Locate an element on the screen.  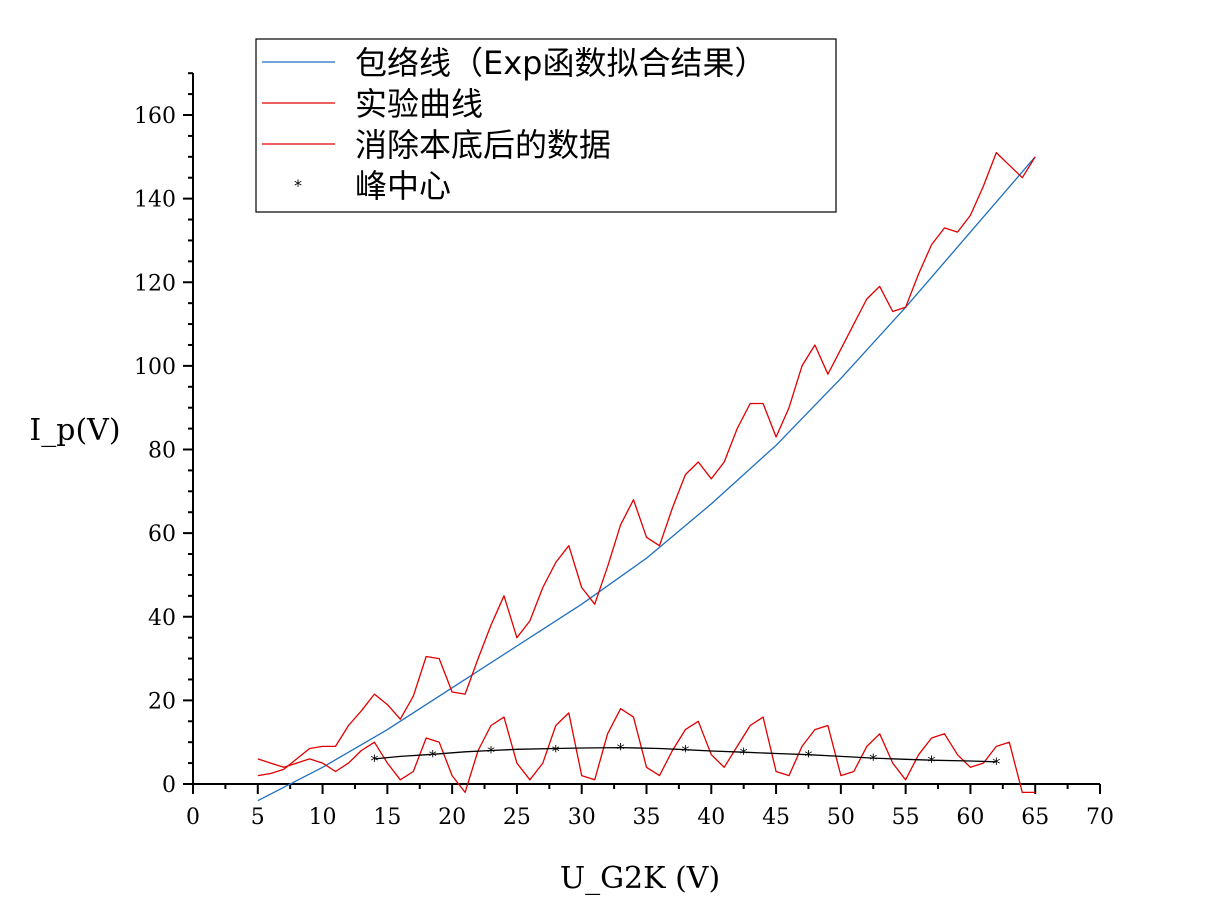
x-tick-label: 15 is located at coordinates (387, 817).